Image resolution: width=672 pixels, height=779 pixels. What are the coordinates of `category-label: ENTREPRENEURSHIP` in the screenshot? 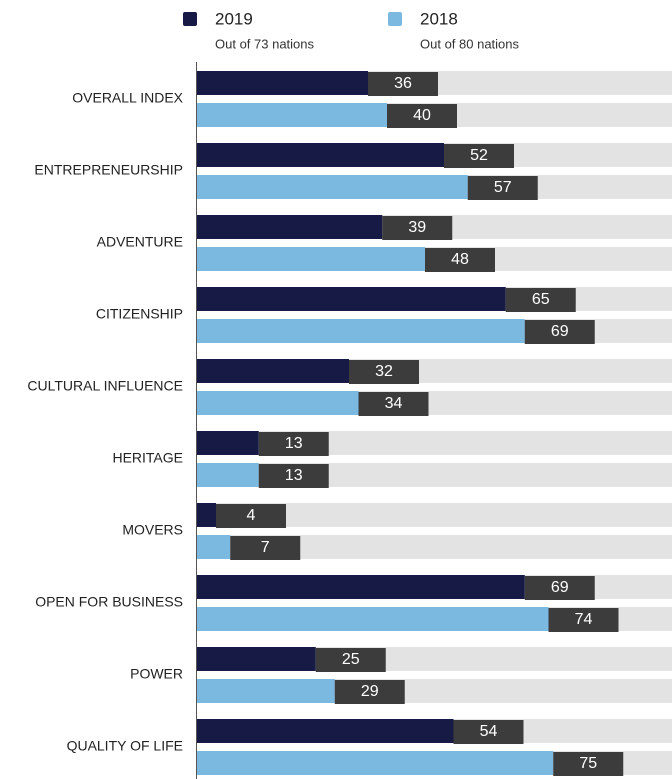 It's located at (108, 170).